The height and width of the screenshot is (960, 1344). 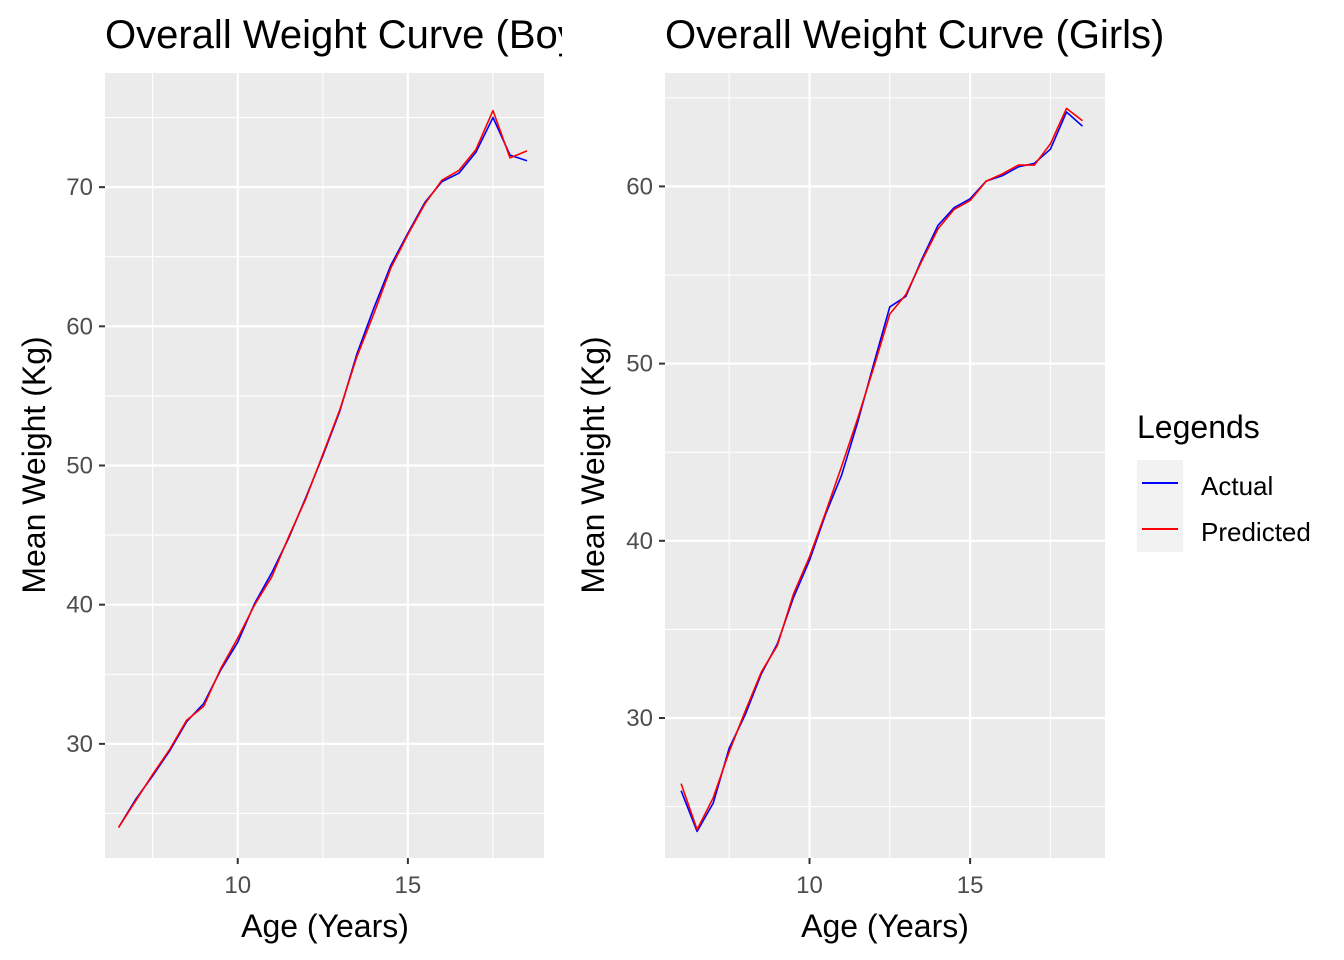 I want to click on boys-y-tick-label: 30, so click(x=79, y=744).